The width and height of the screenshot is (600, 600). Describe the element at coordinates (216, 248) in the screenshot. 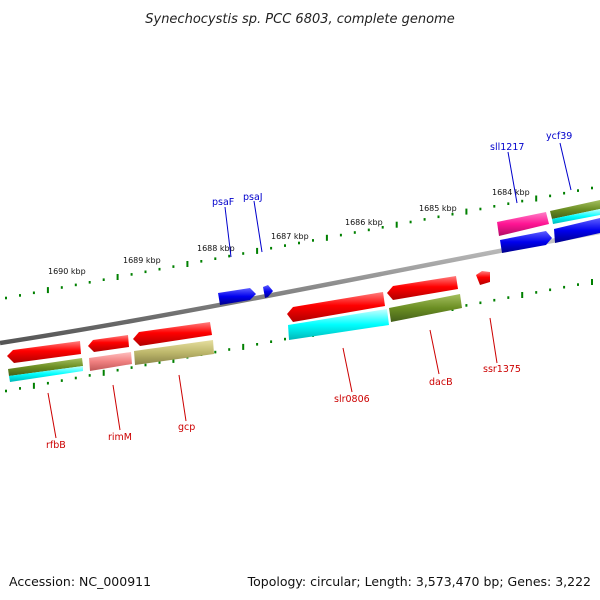

I see `tick-label-1688: 1688 kbp` at that location.